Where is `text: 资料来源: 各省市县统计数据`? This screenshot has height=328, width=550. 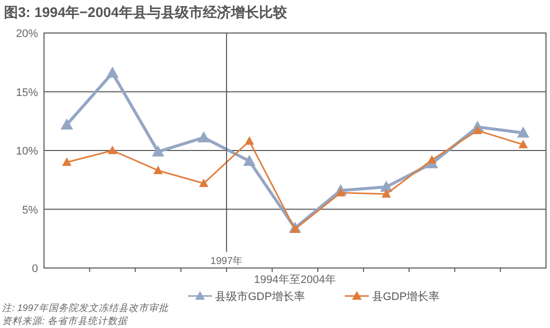 text: 资料来源: 各省市县统计数据 is located at coordinates (65, 321).